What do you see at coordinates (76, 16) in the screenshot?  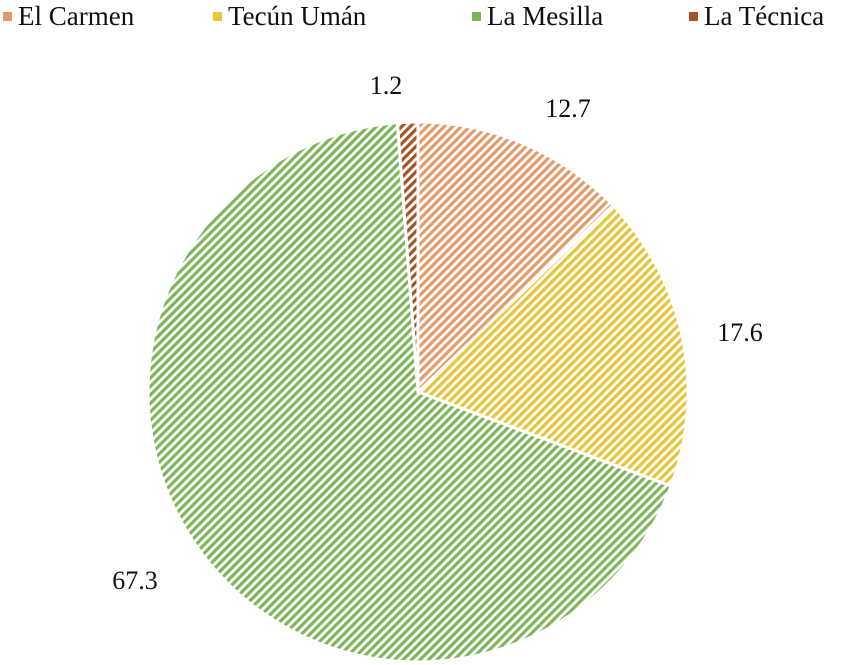 I see `legend-label: El Carmen` at bounding box center [76, 16].